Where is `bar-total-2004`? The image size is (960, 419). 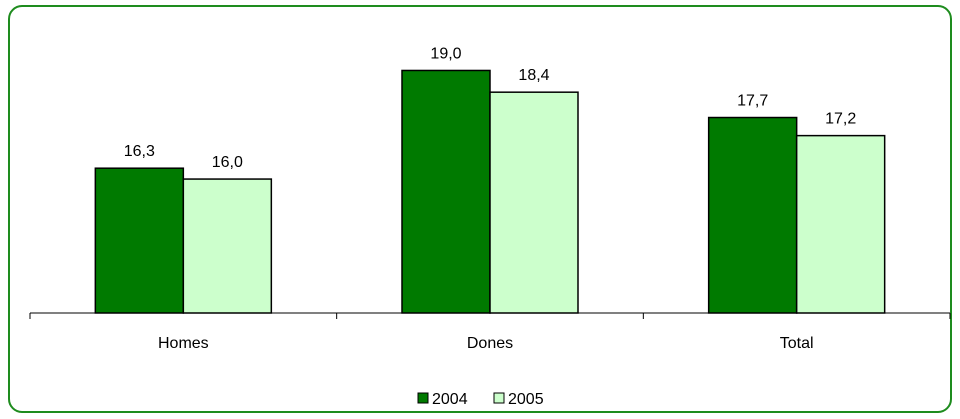 bar-total-2004 is located at coordinates (752, 215).